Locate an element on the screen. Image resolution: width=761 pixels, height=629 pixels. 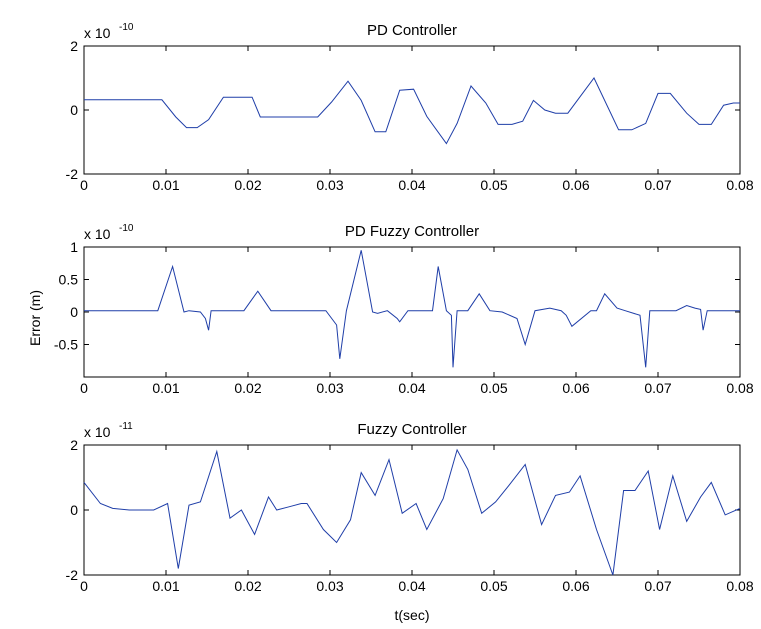
subplot-title: Fuzzy Controller is located at coordinates (411, 429).